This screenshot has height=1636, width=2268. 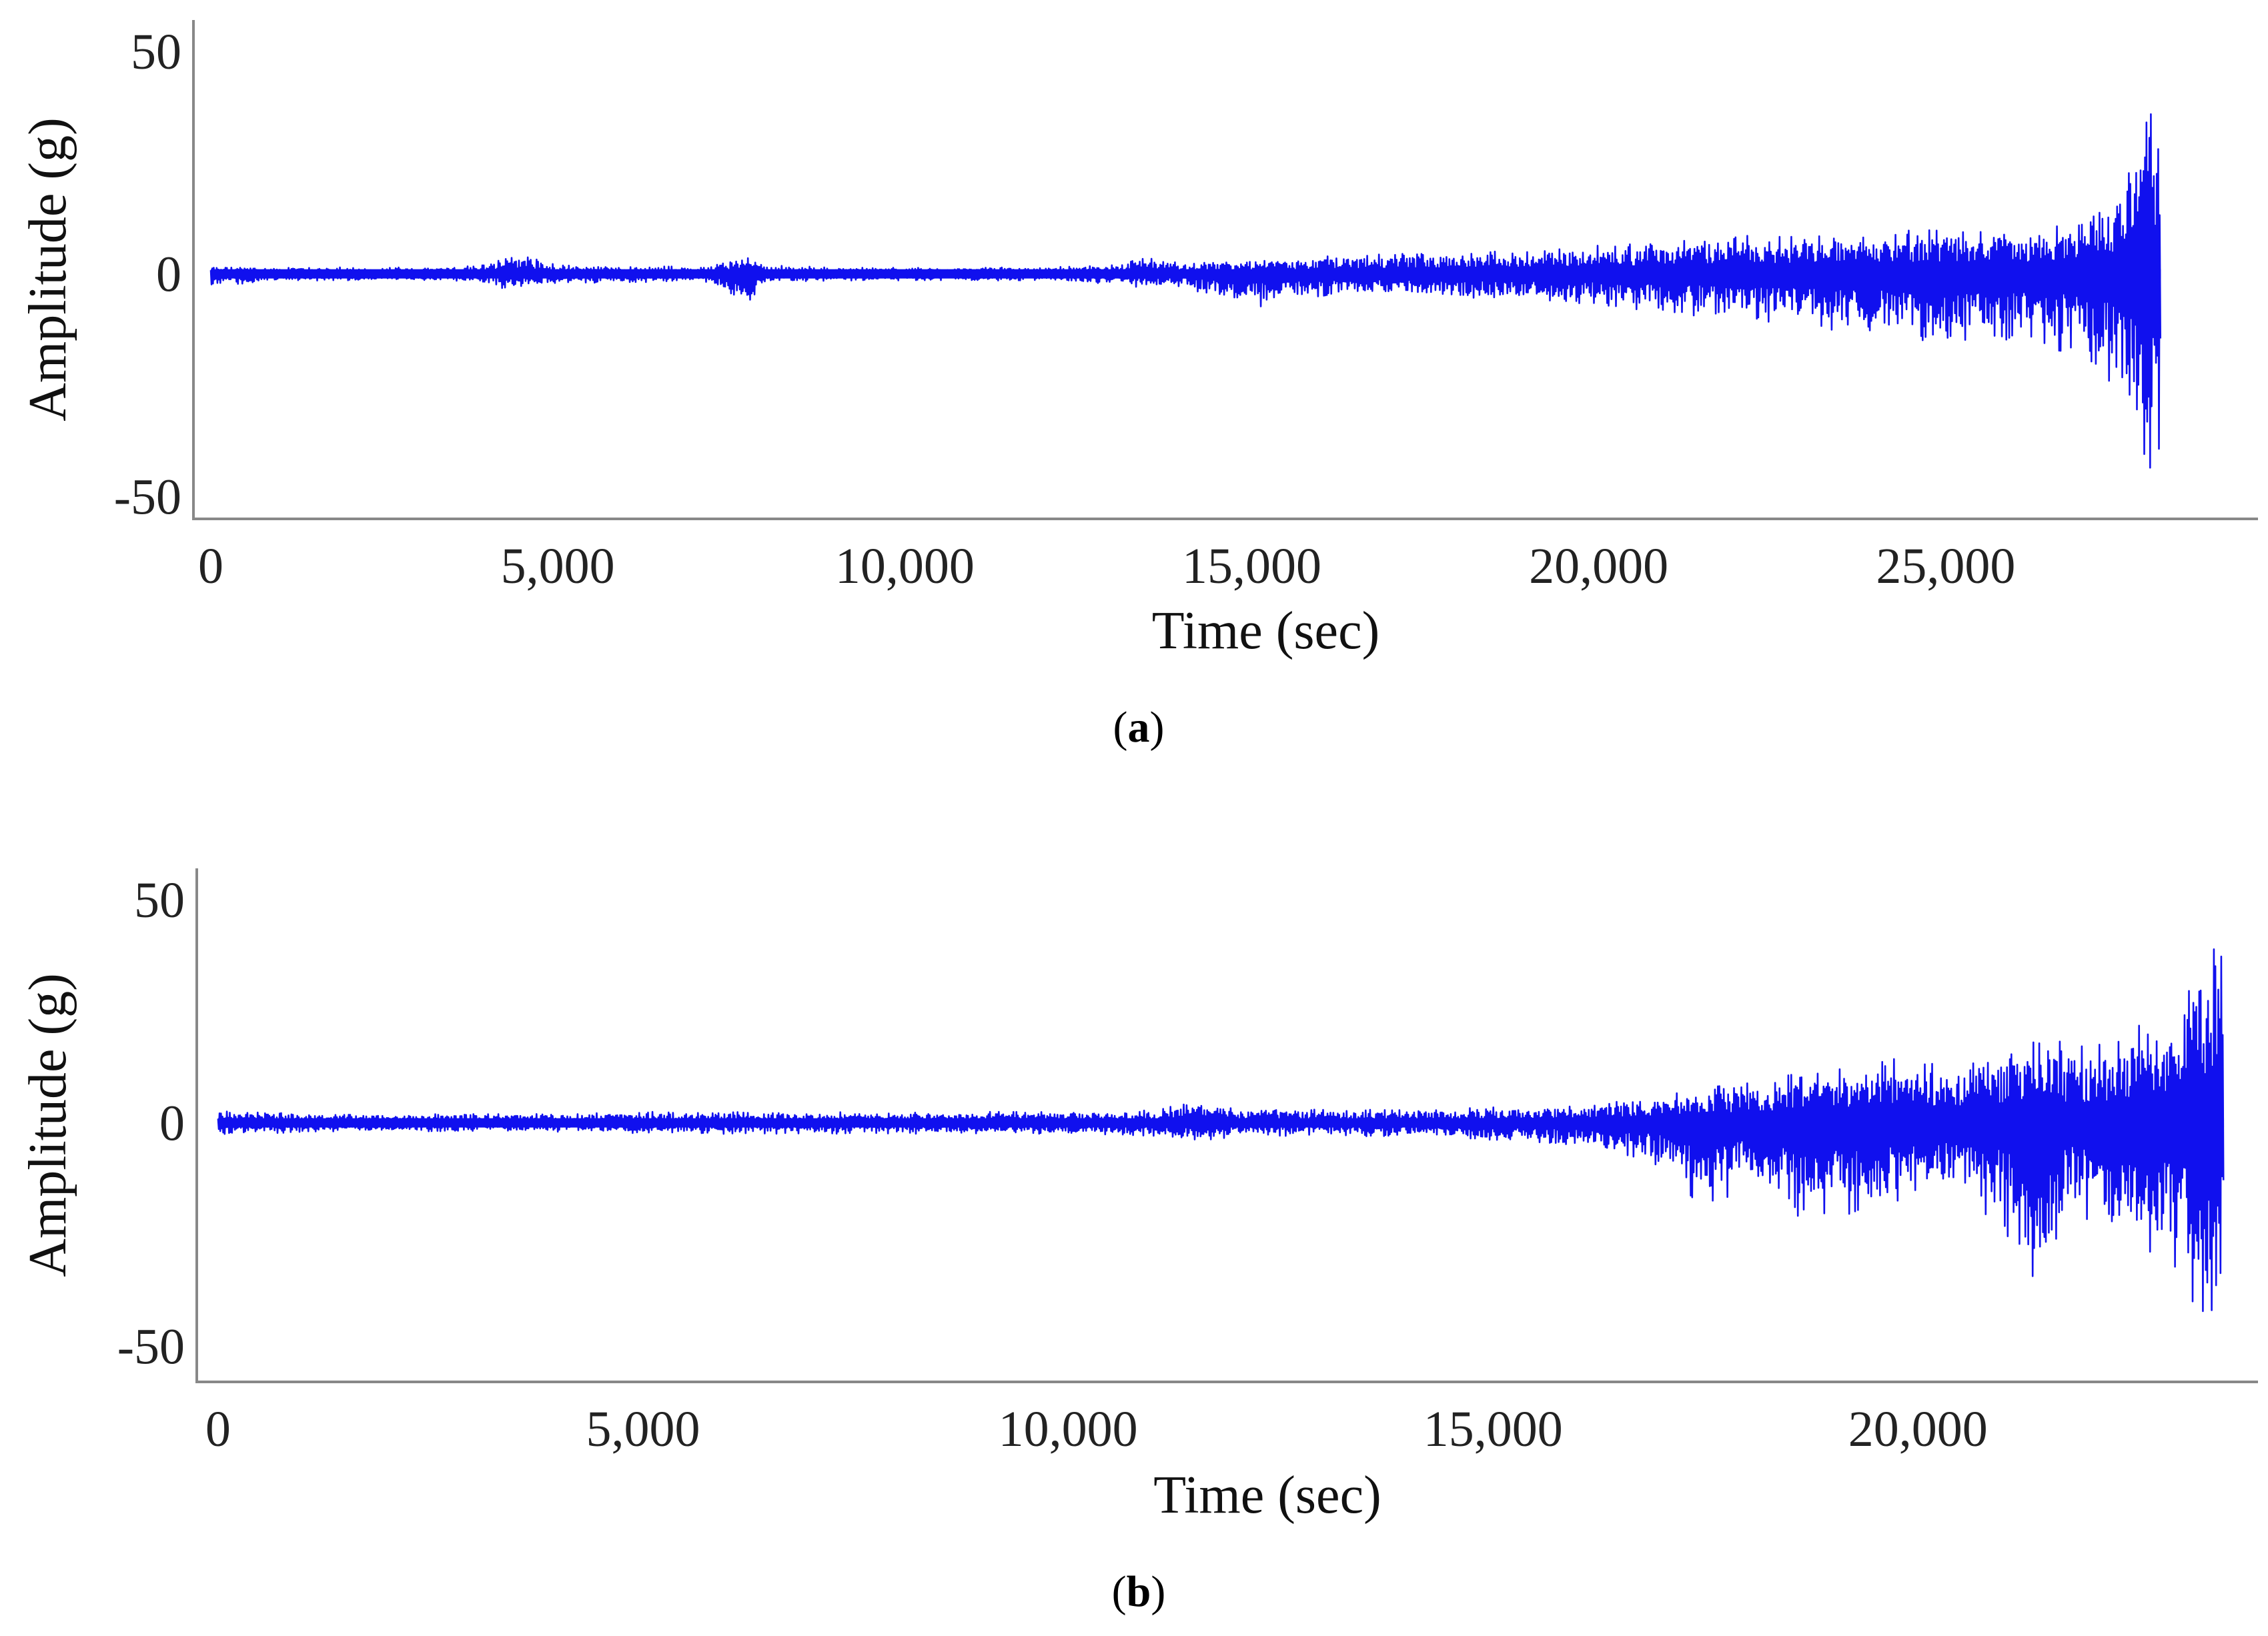 What do you see at coordinates (1267, 1495) in the screenshot?
I see `x-axis-label-b: Time (sec)` at bounding box center [1267, 1495].